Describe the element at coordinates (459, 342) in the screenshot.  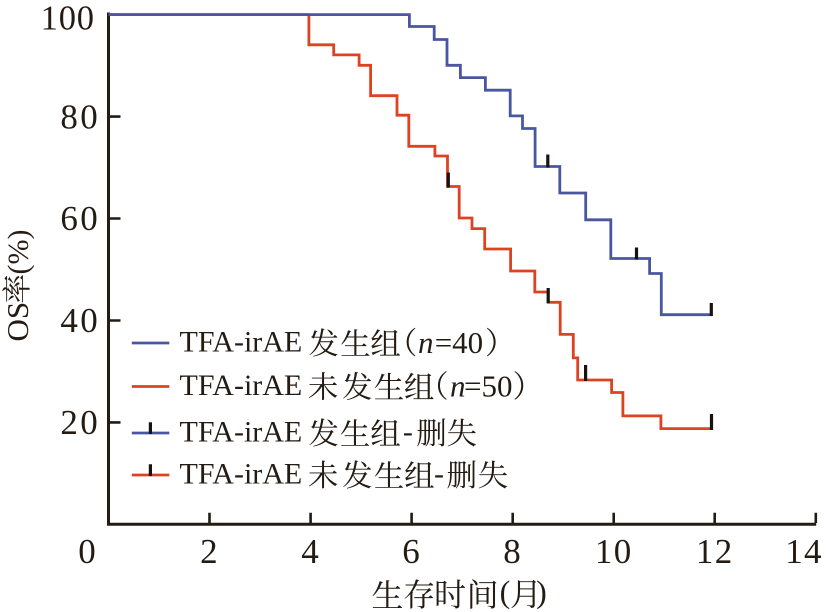
I see `svg-text: =40` at that location.